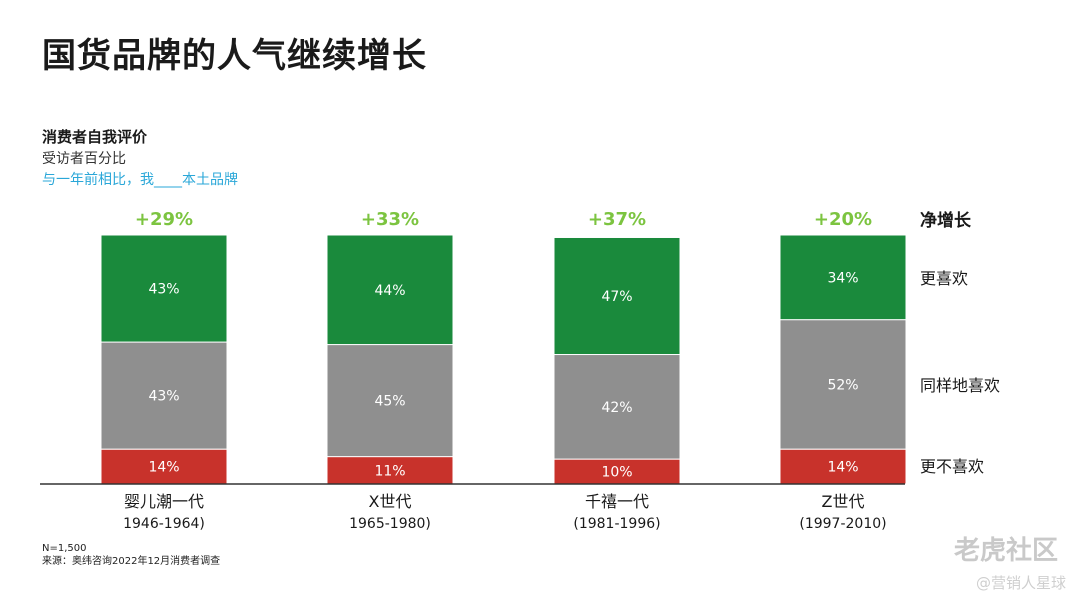  I want to click on net-growth-label: +20%, so click(843, 219).